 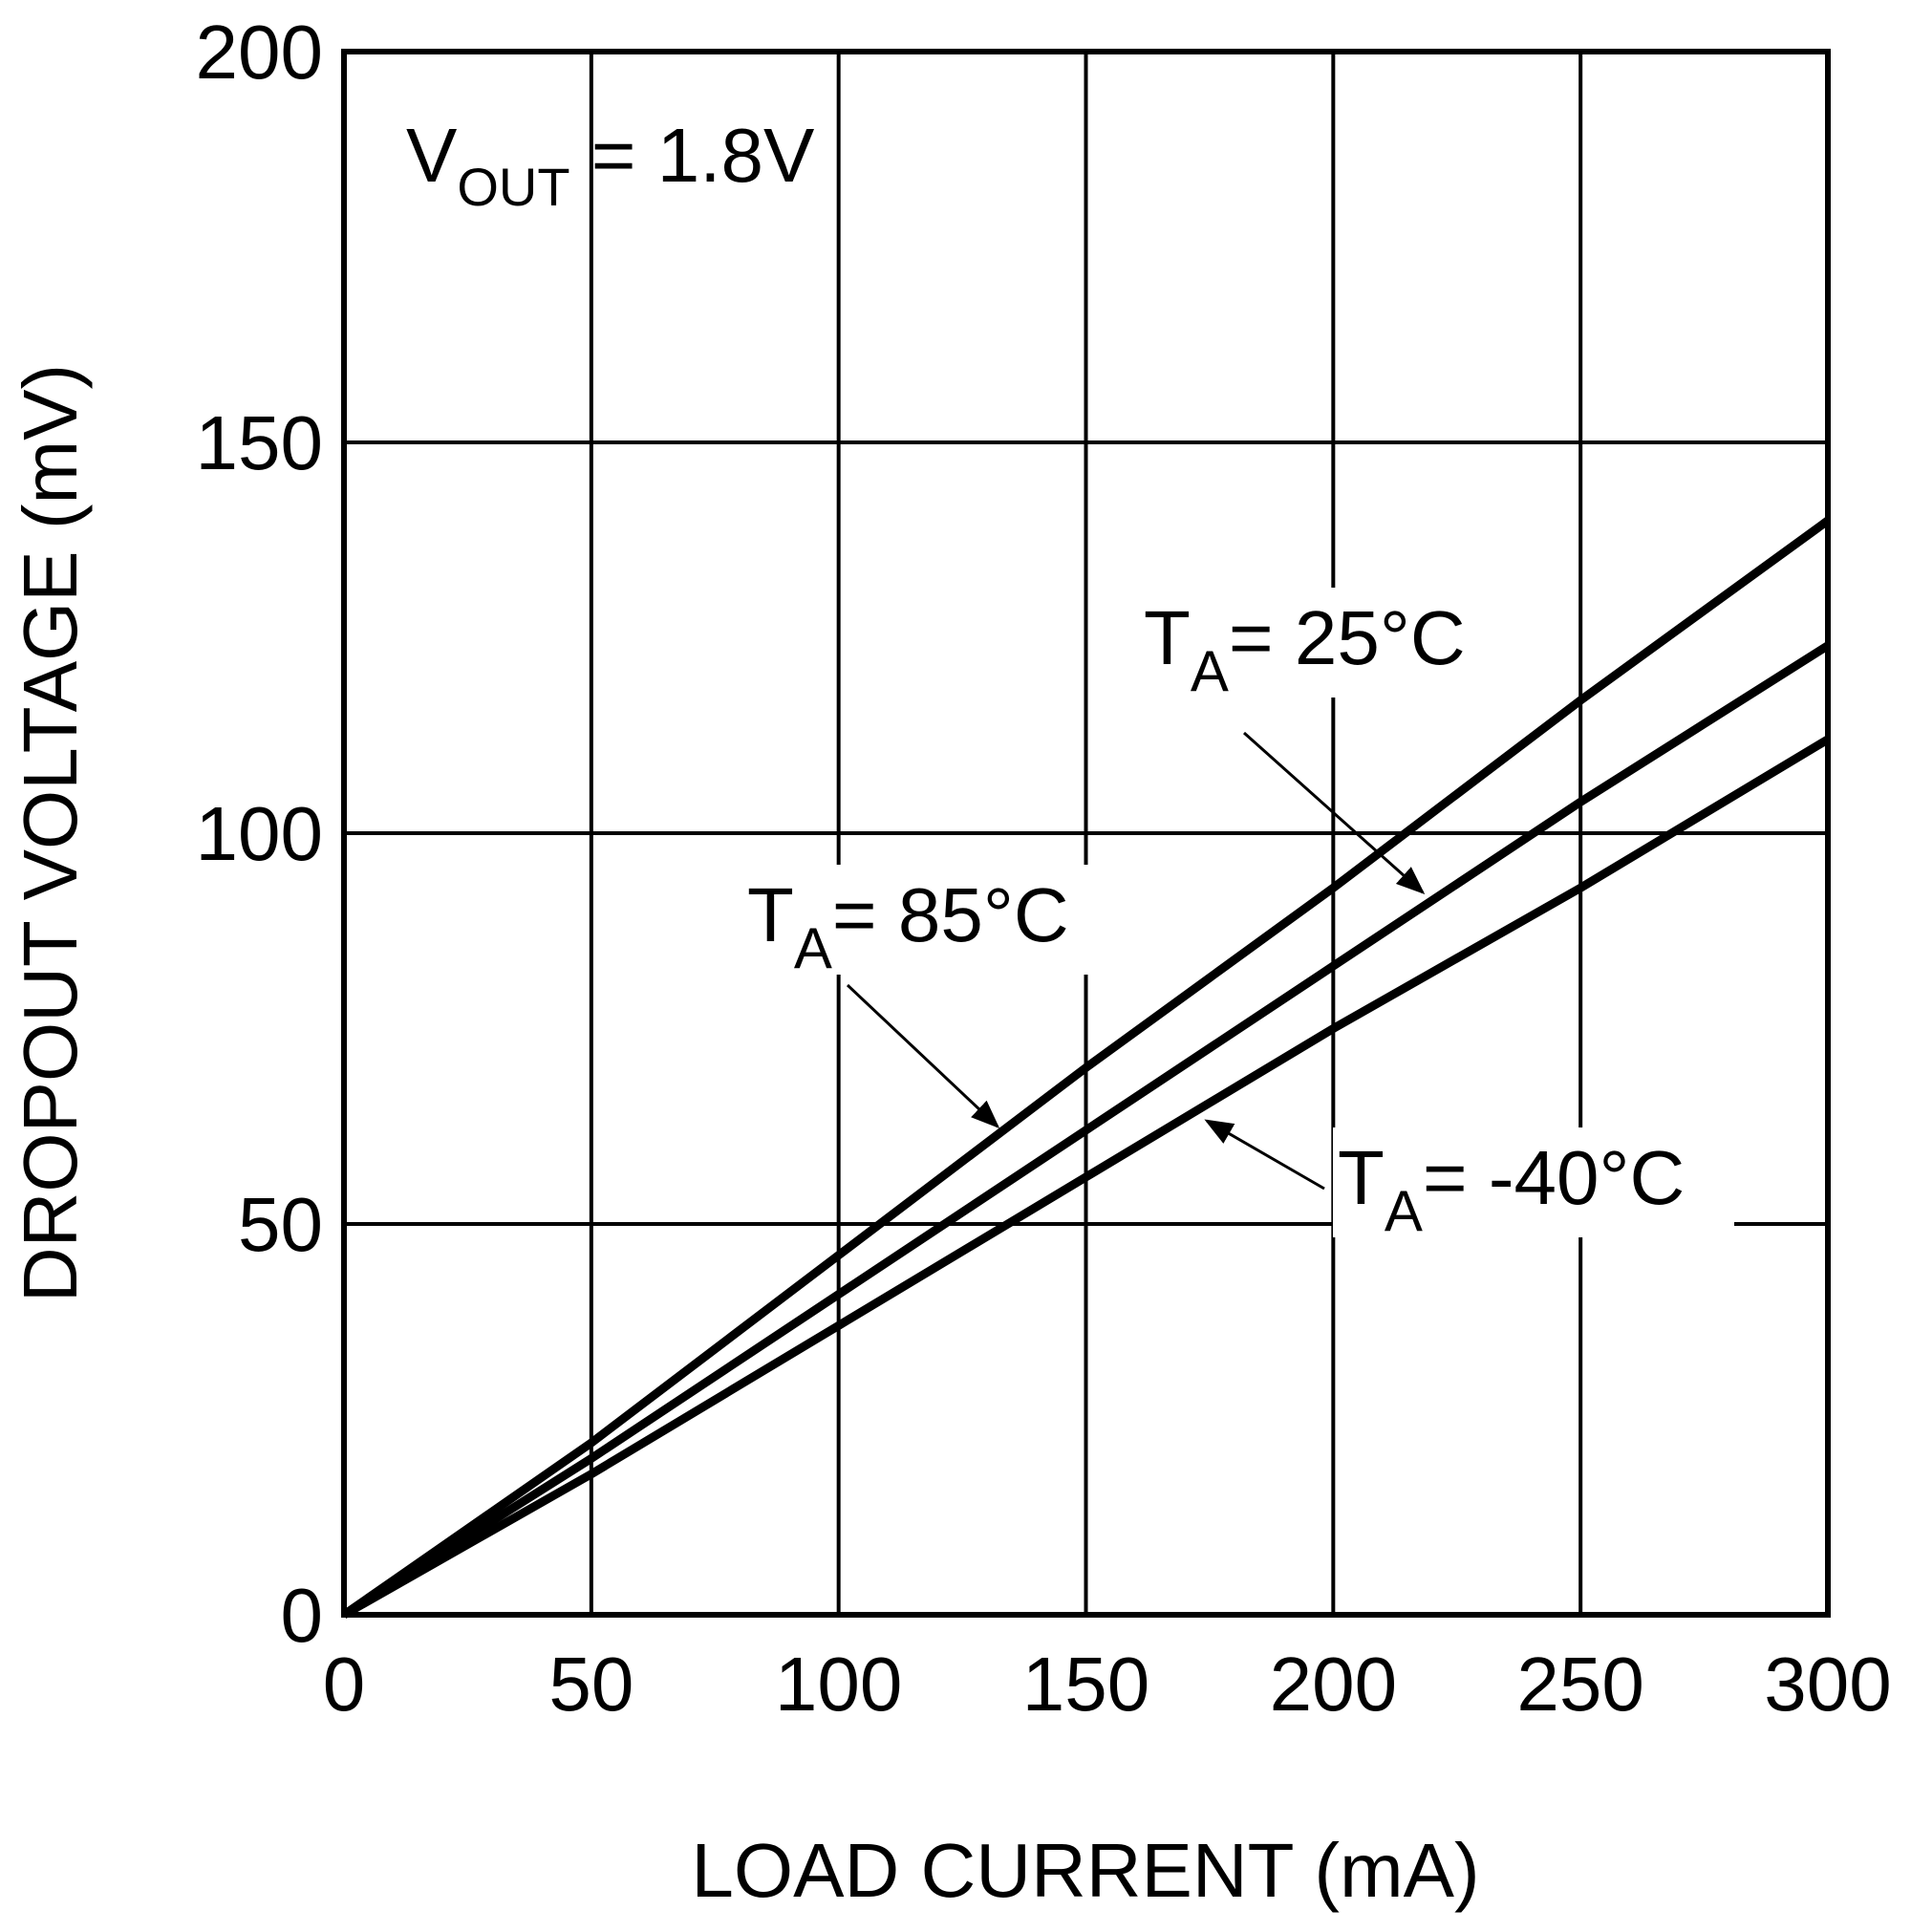 What do you see at coordinates (1085, 1684) in the screenshot?
I see `x-tick-label: 150` at bounding box center [1085, 1684].